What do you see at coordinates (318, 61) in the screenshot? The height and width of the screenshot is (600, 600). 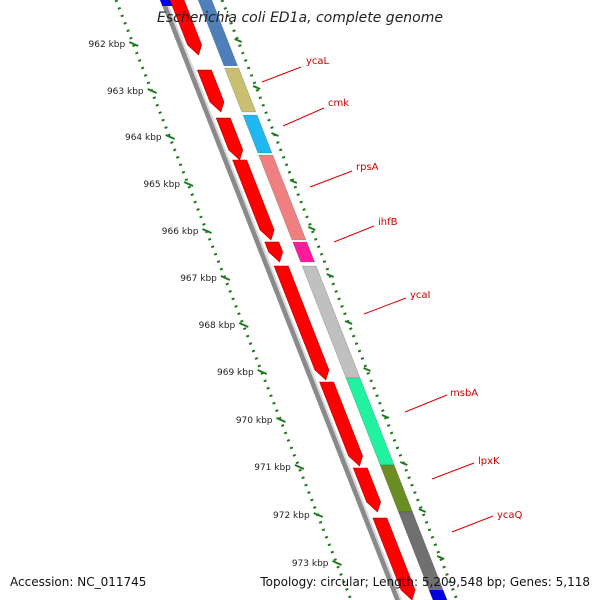 I see `gene-label-ycaL: ycaL` at bounding box center [318, 61].